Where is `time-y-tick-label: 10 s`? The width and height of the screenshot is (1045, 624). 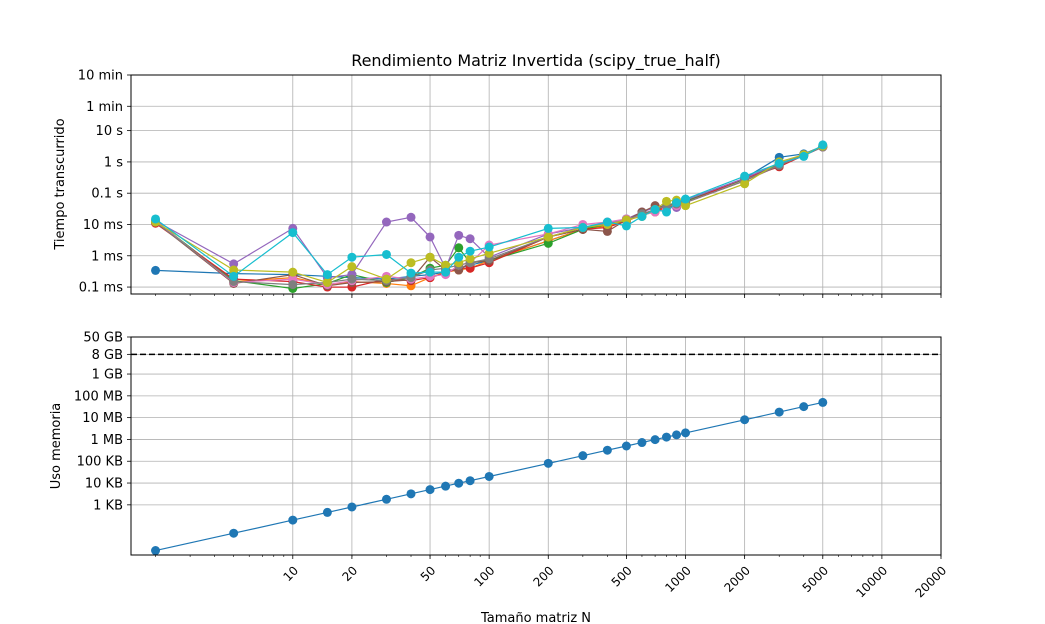
time-y-tick-label: 10 s is located at coordinates (110, 131).